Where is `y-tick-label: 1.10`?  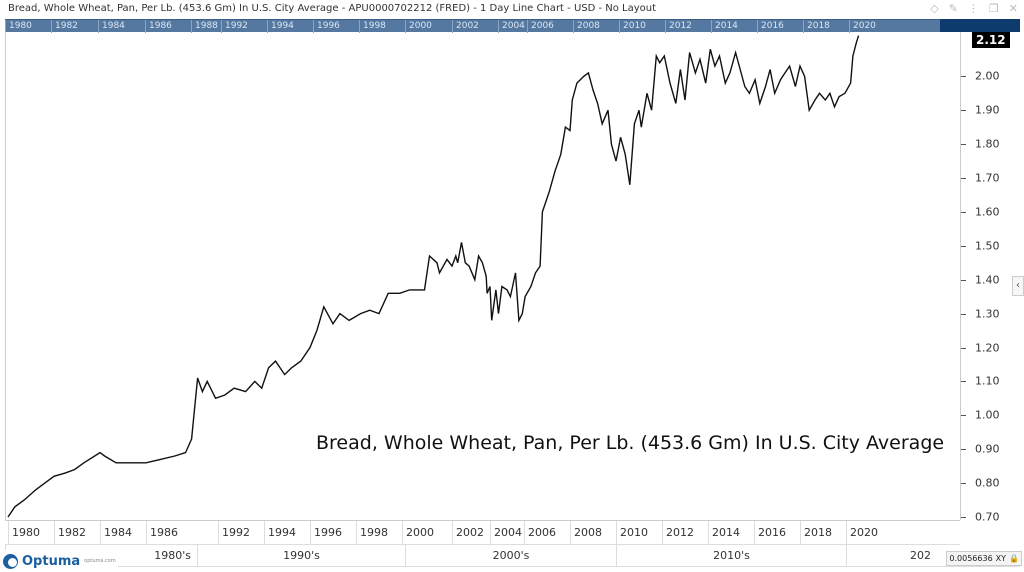
y-tick-label: 1.10 is located at coordinates (987, 381).